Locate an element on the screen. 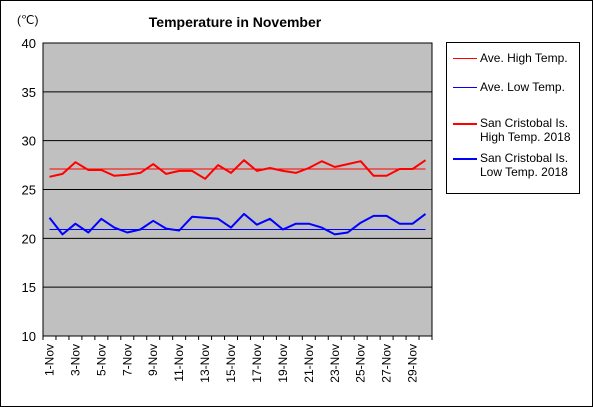  x-tick-label: 11-Nov is located at coordinates (179, 363).